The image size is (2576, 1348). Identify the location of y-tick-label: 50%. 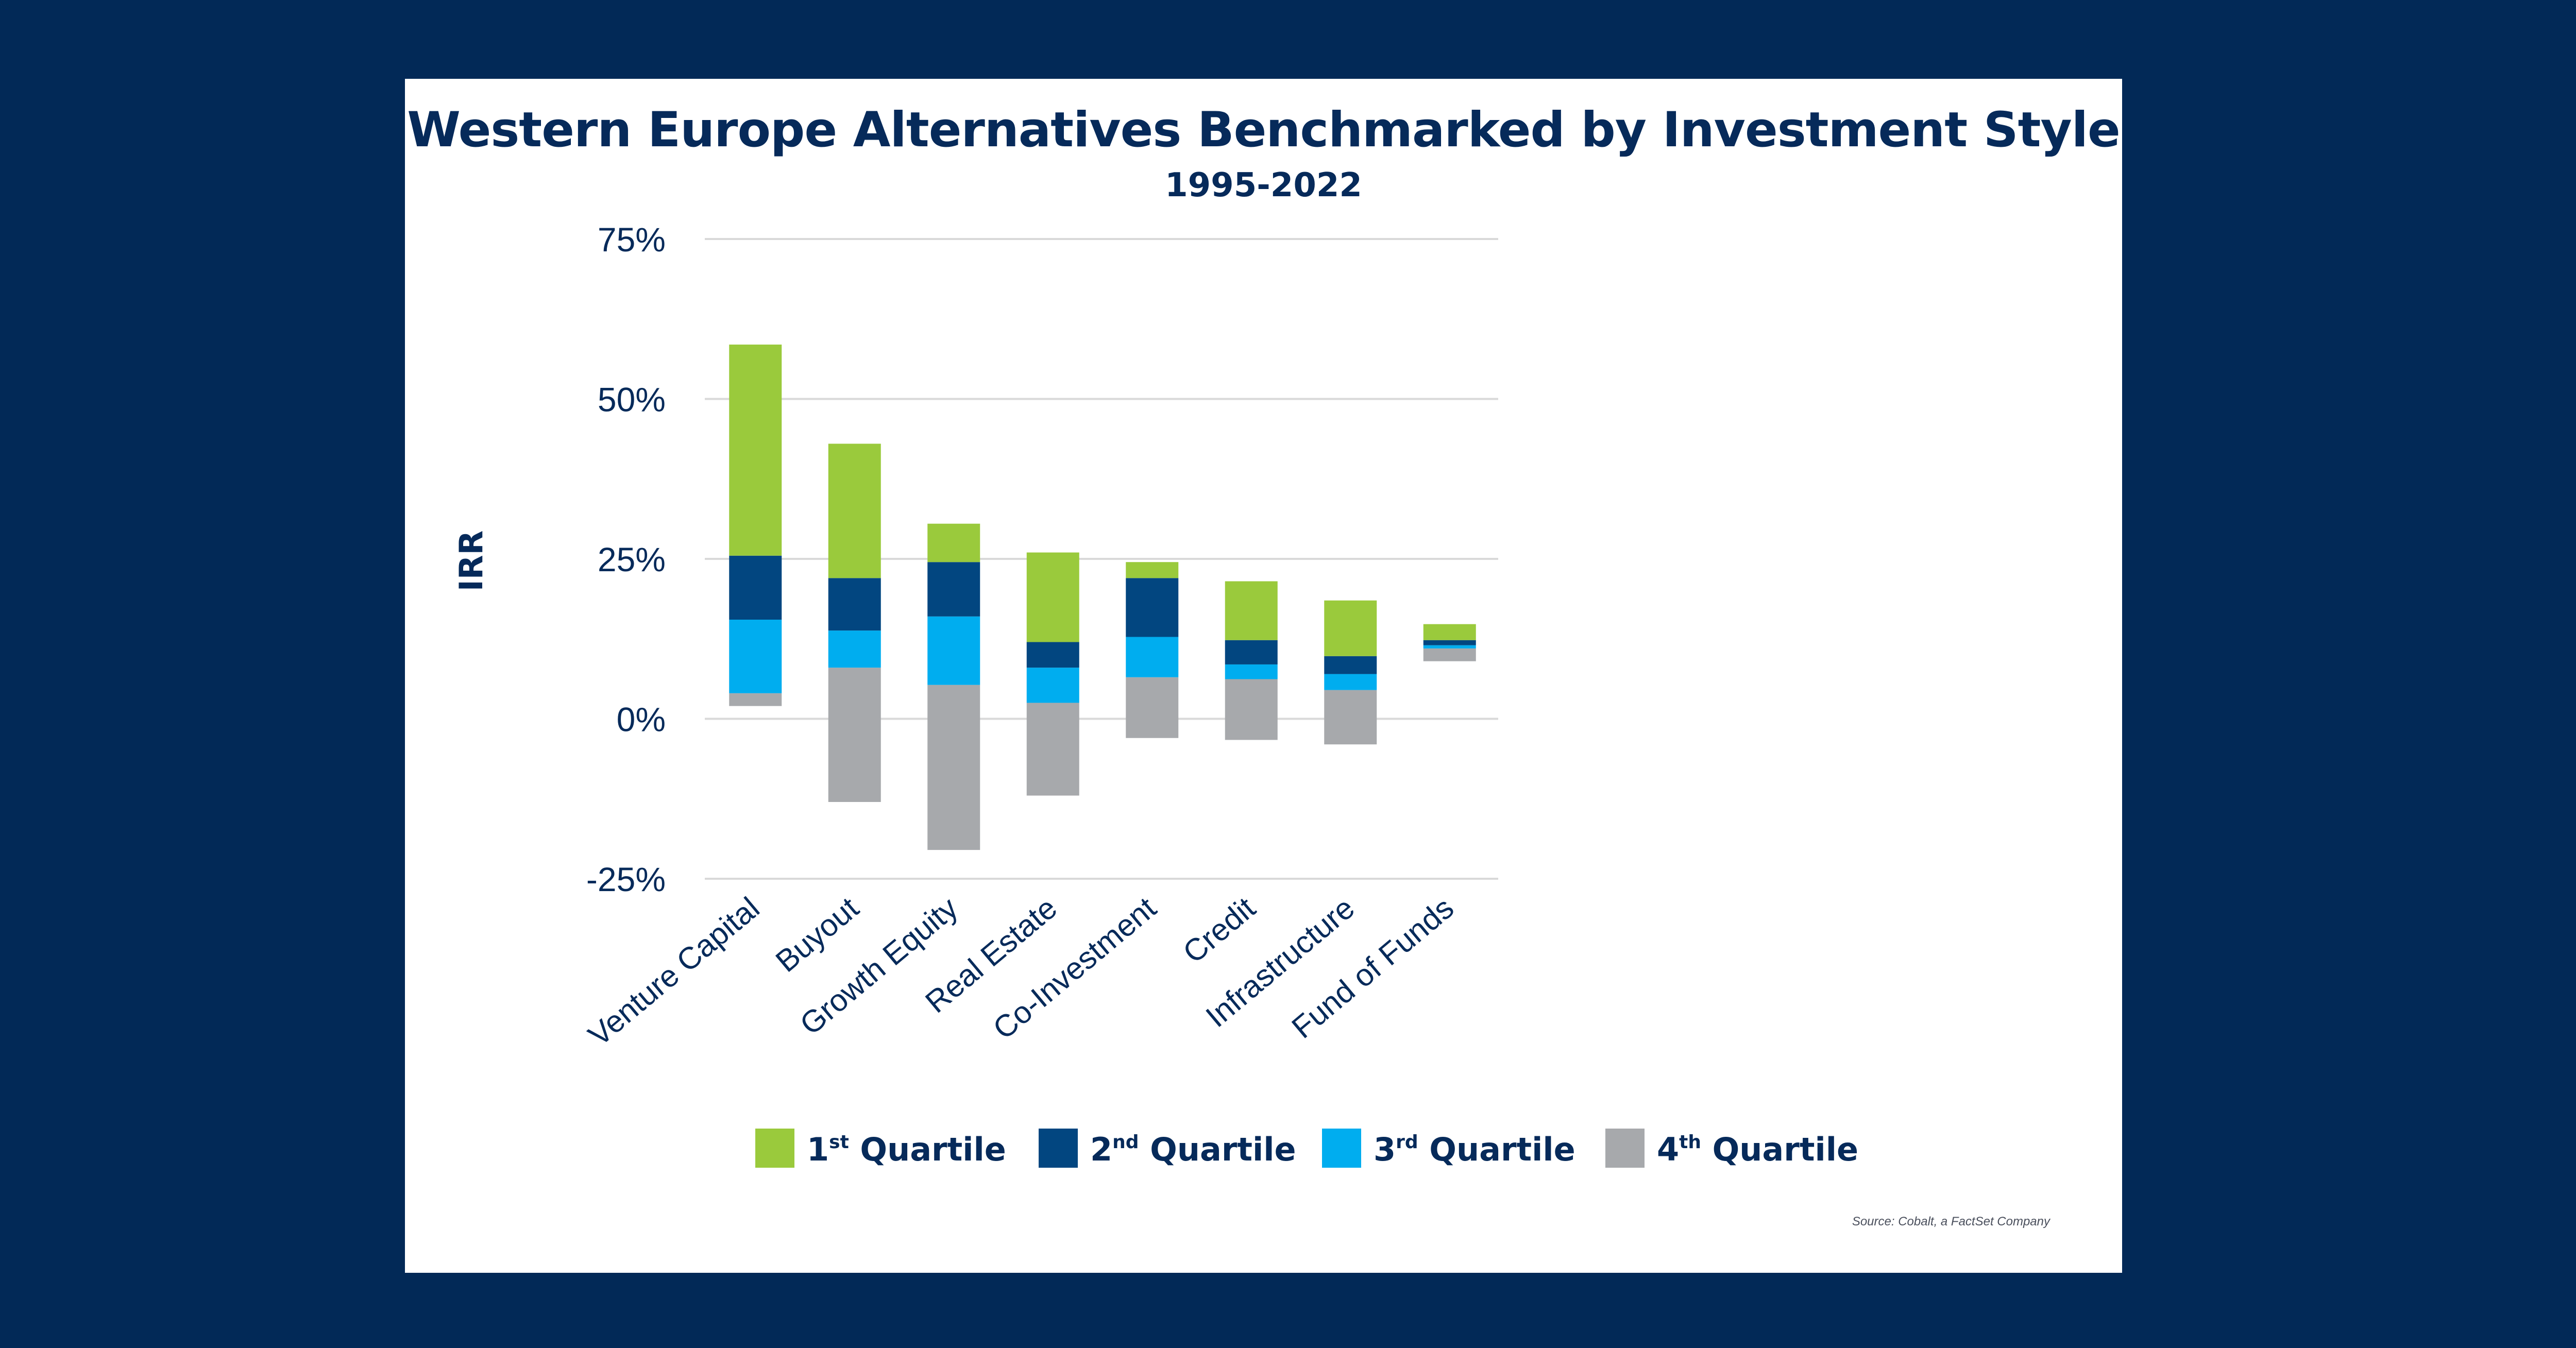
(632, 400).